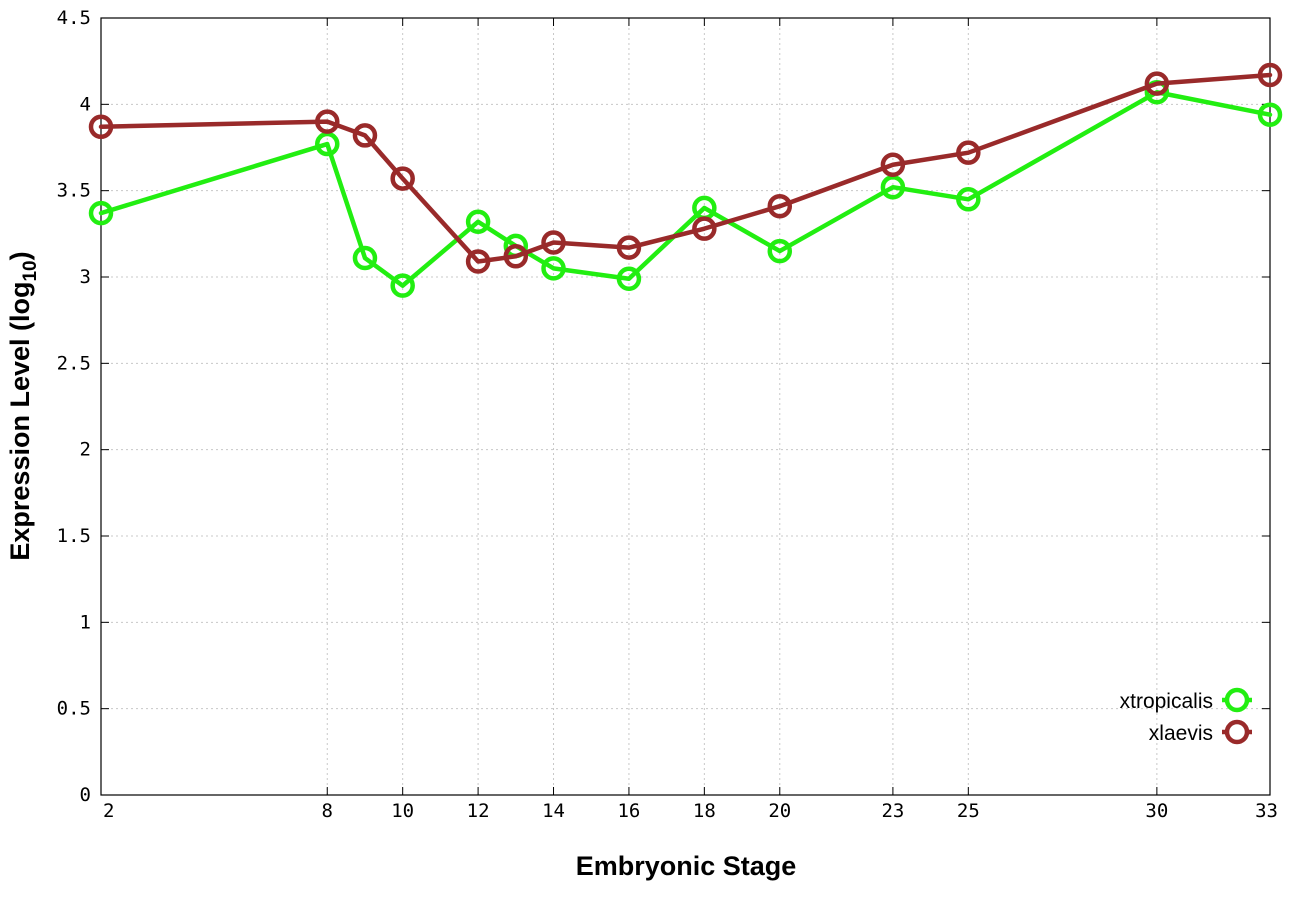 Image resolution: width=1296 pixels, height=912 pixels. What do you see at coordinates (85, 795) in the screenshot?
I see `y-tick-label: 0` at bounding box center [85, 795].